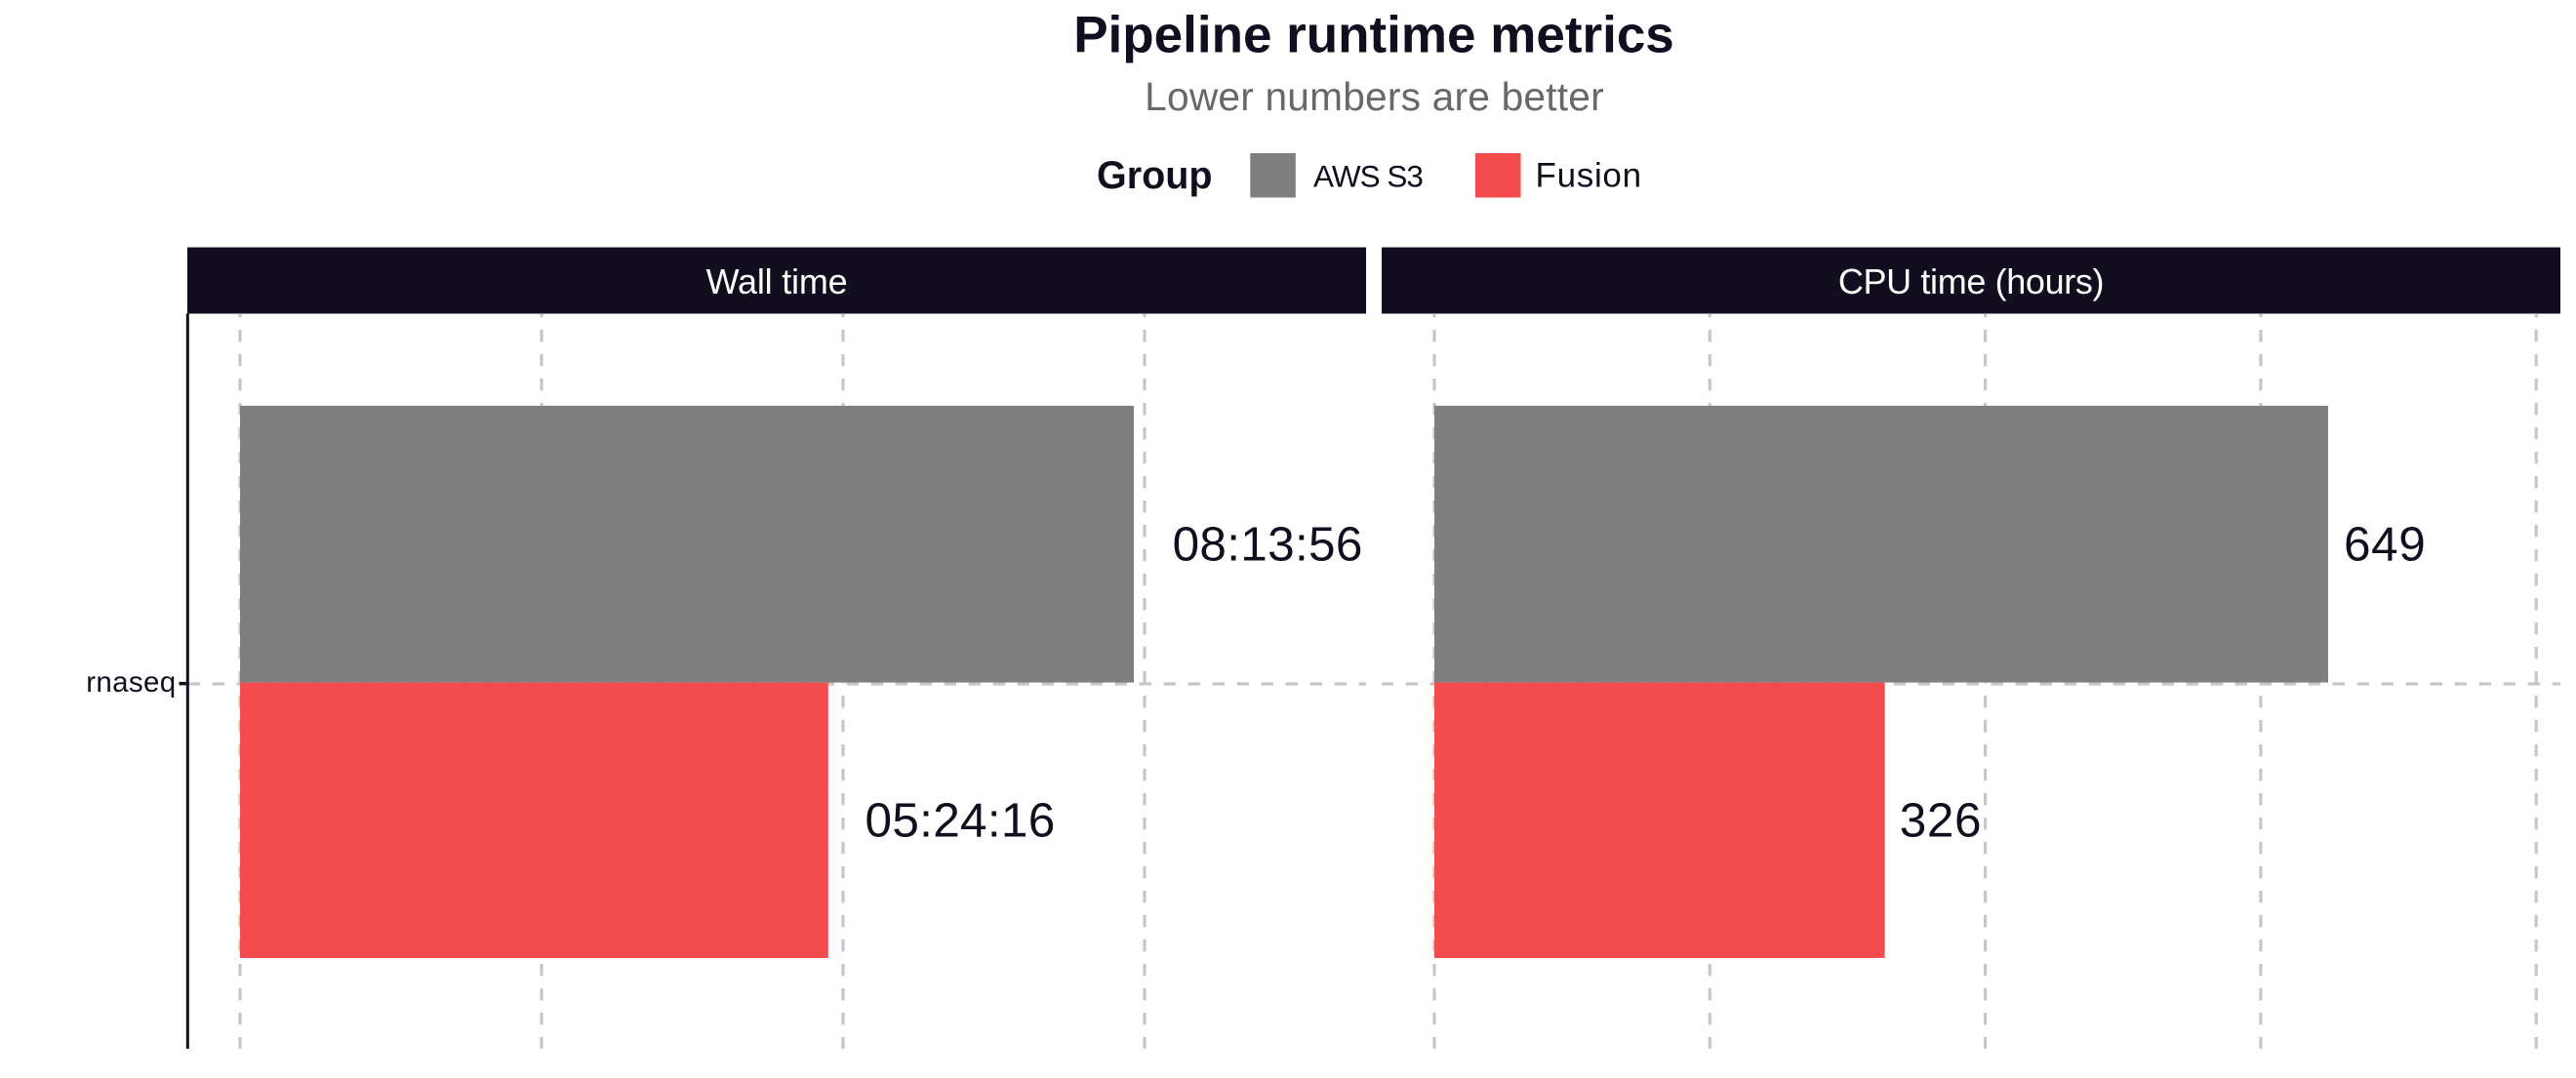  Describe the element at coordinates (1154, 175) in the screenshot. I see `svg-text: Group` at that location.